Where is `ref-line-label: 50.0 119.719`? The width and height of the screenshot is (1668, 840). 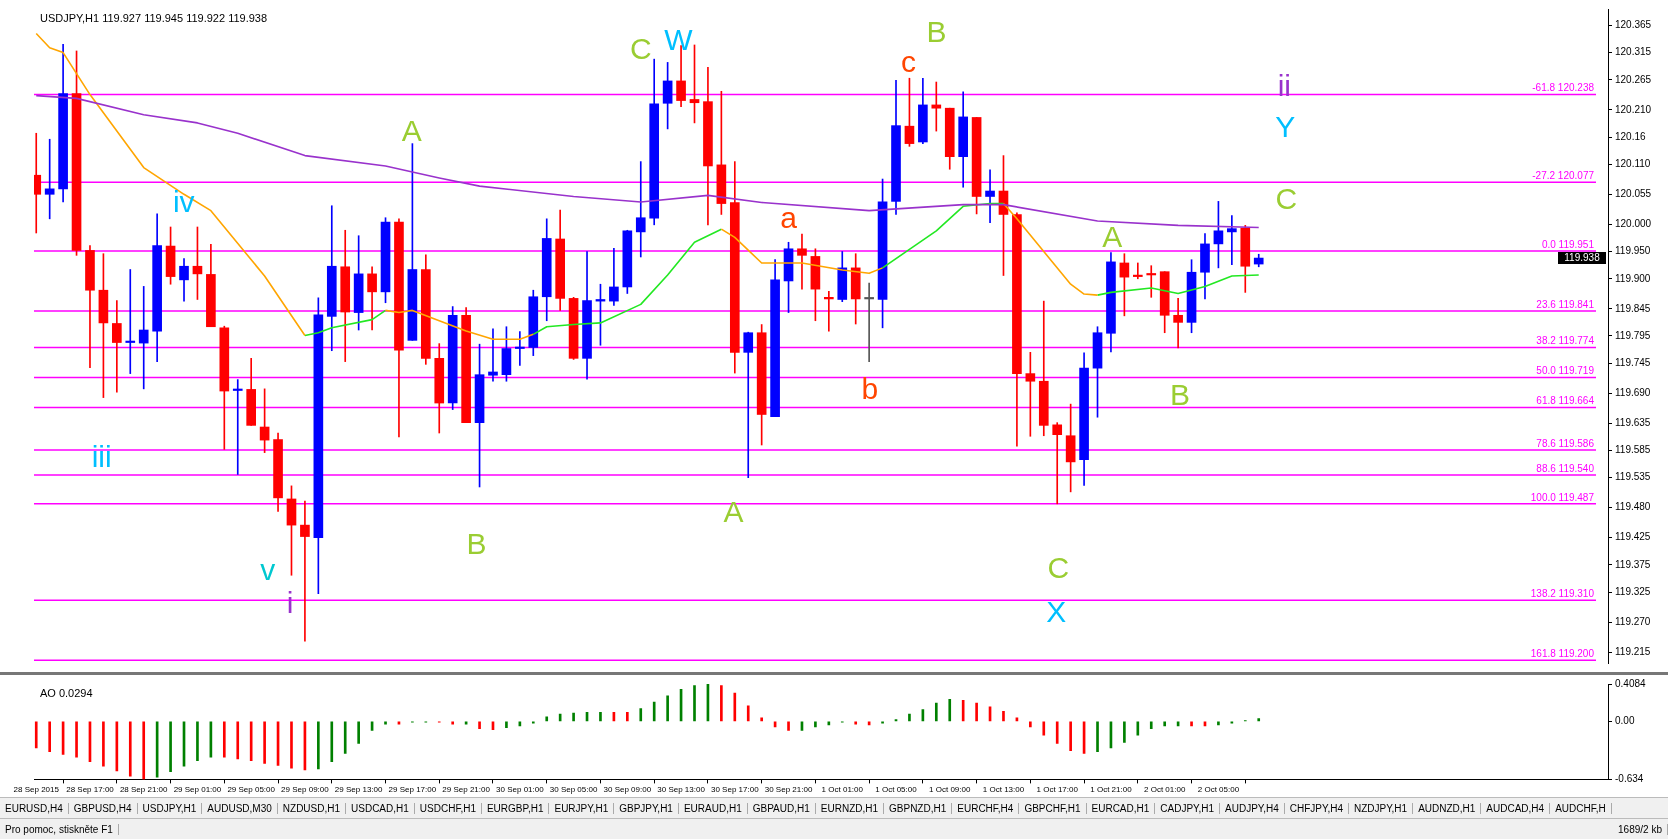 ref-line-label: 50.0 119.719 is located at coordinates (1565, 371).